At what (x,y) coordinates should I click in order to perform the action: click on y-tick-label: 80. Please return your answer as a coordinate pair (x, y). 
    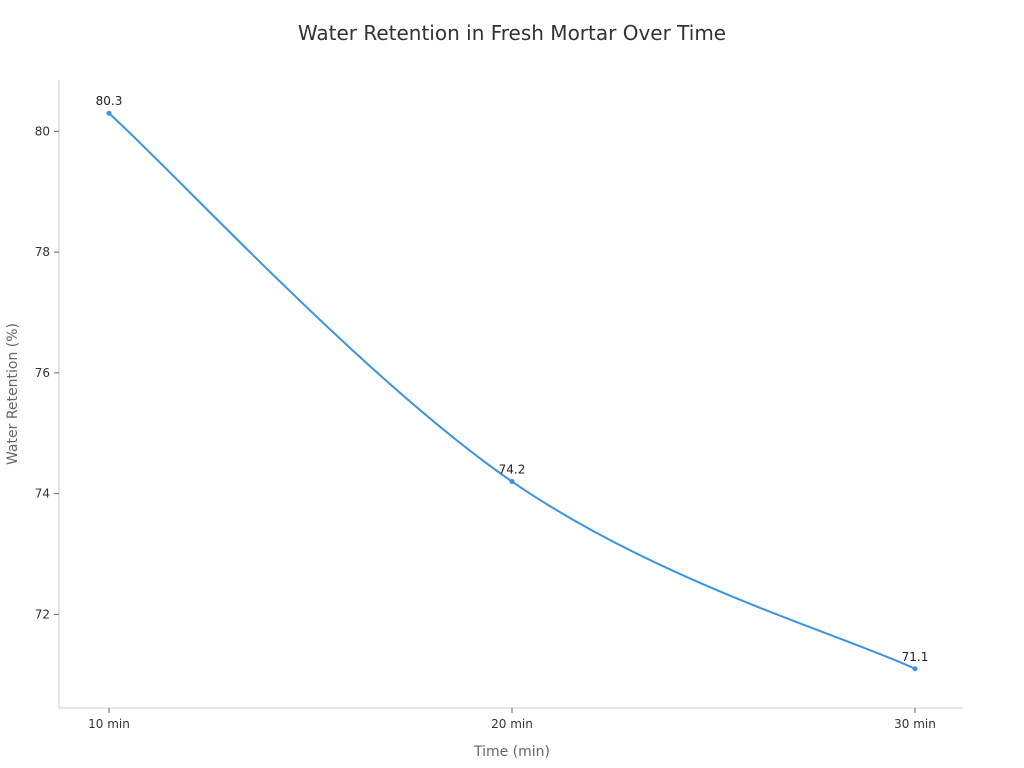
    Looking at the image, I should click on (42, 131).